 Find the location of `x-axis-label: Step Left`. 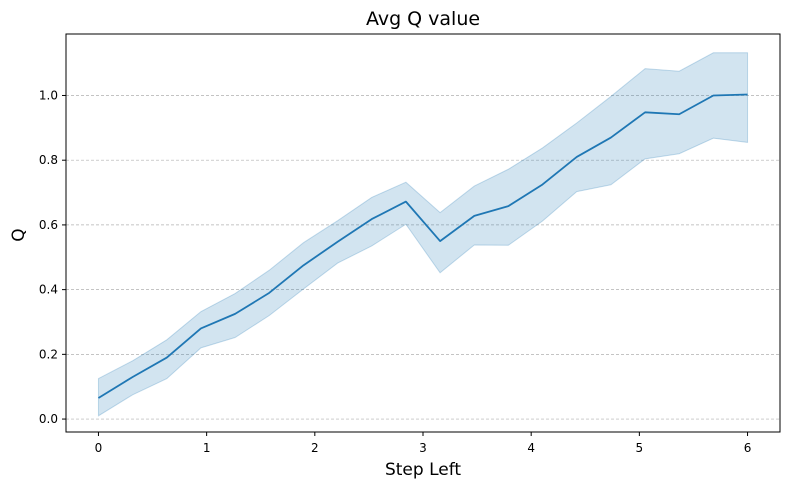

x-axis-label: Step Left is located at coordinates (423, 470).